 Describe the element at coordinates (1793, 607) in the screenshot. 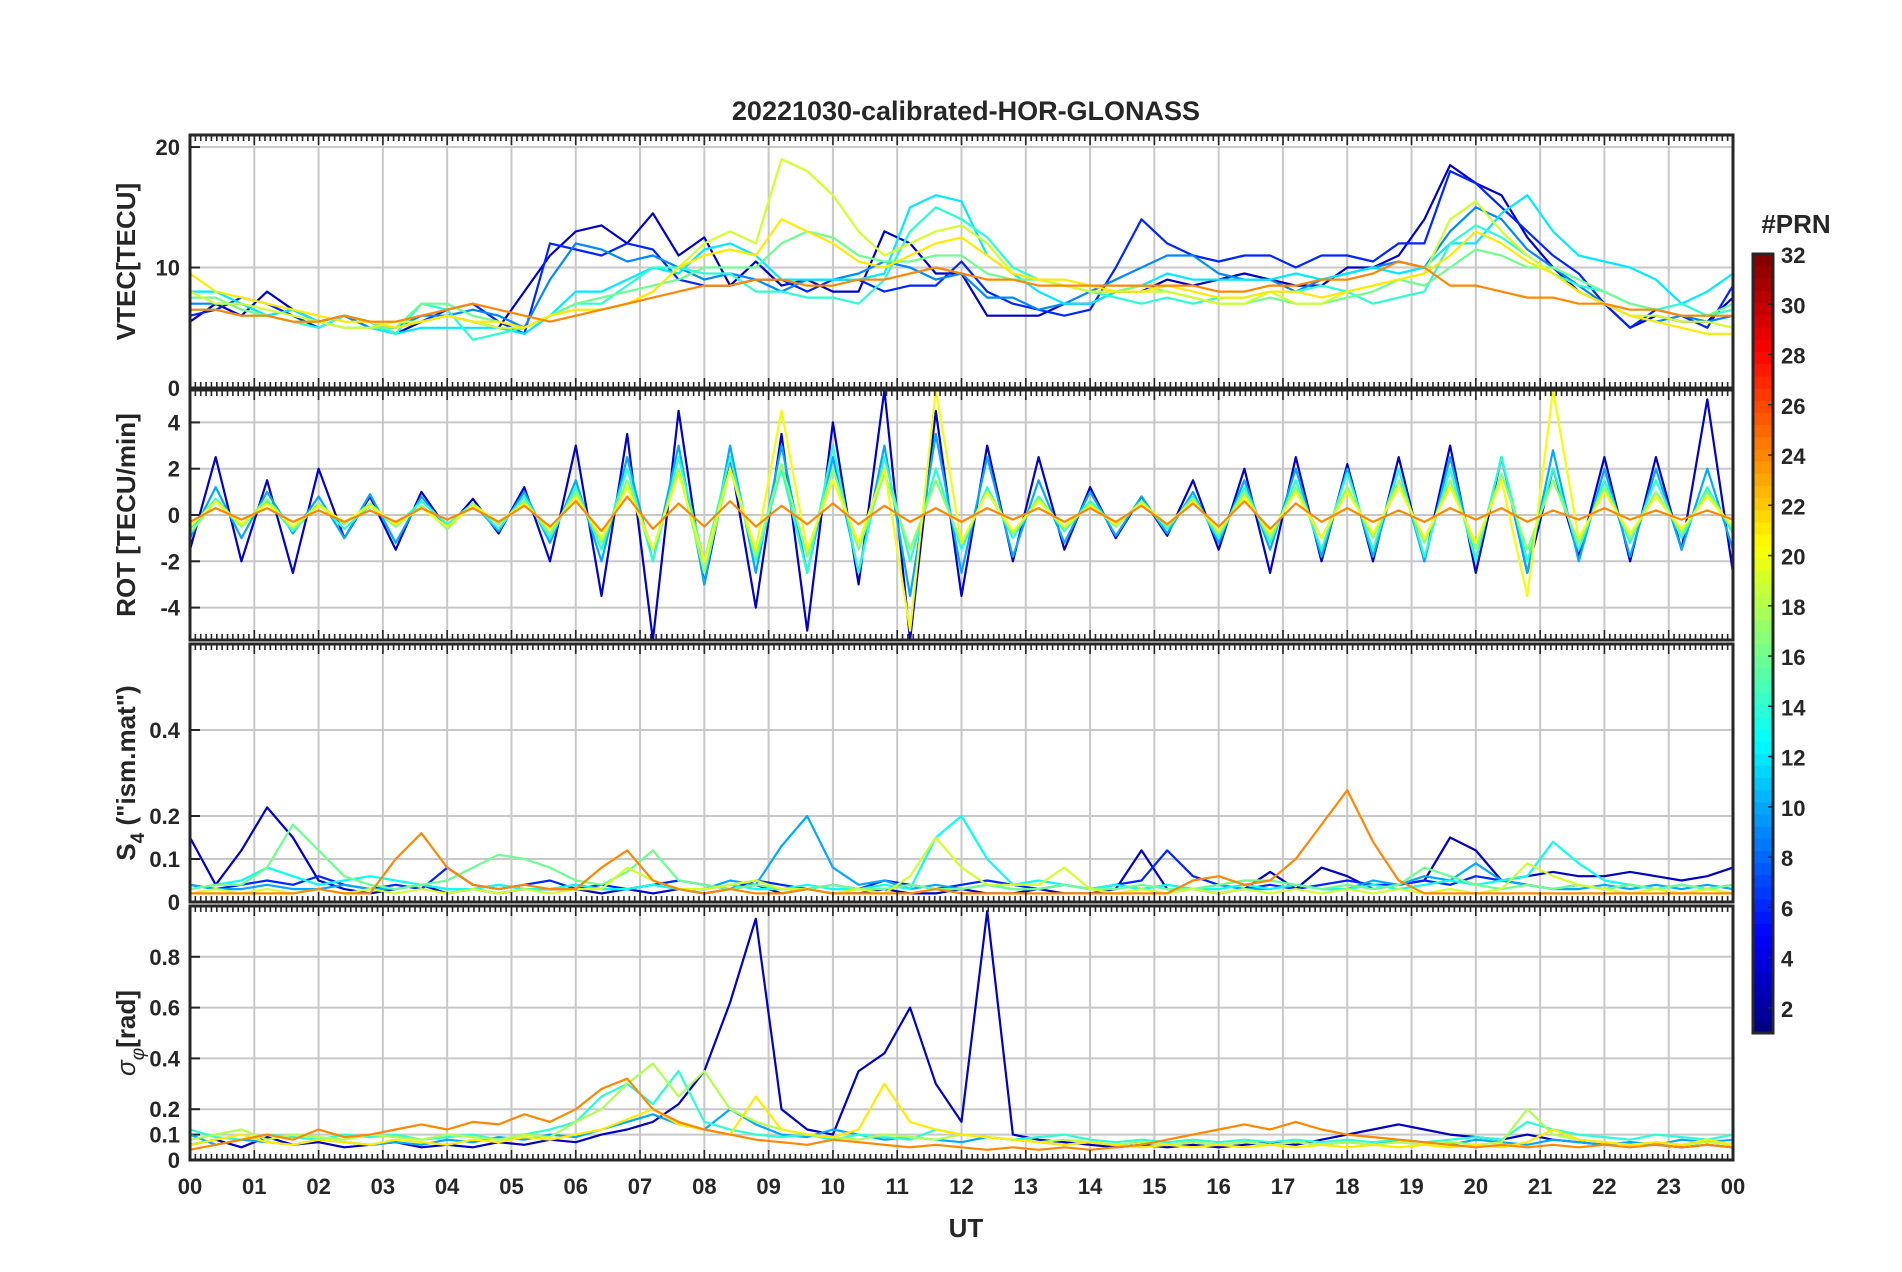

I see `colorbar-tick-label: 18` at that location.